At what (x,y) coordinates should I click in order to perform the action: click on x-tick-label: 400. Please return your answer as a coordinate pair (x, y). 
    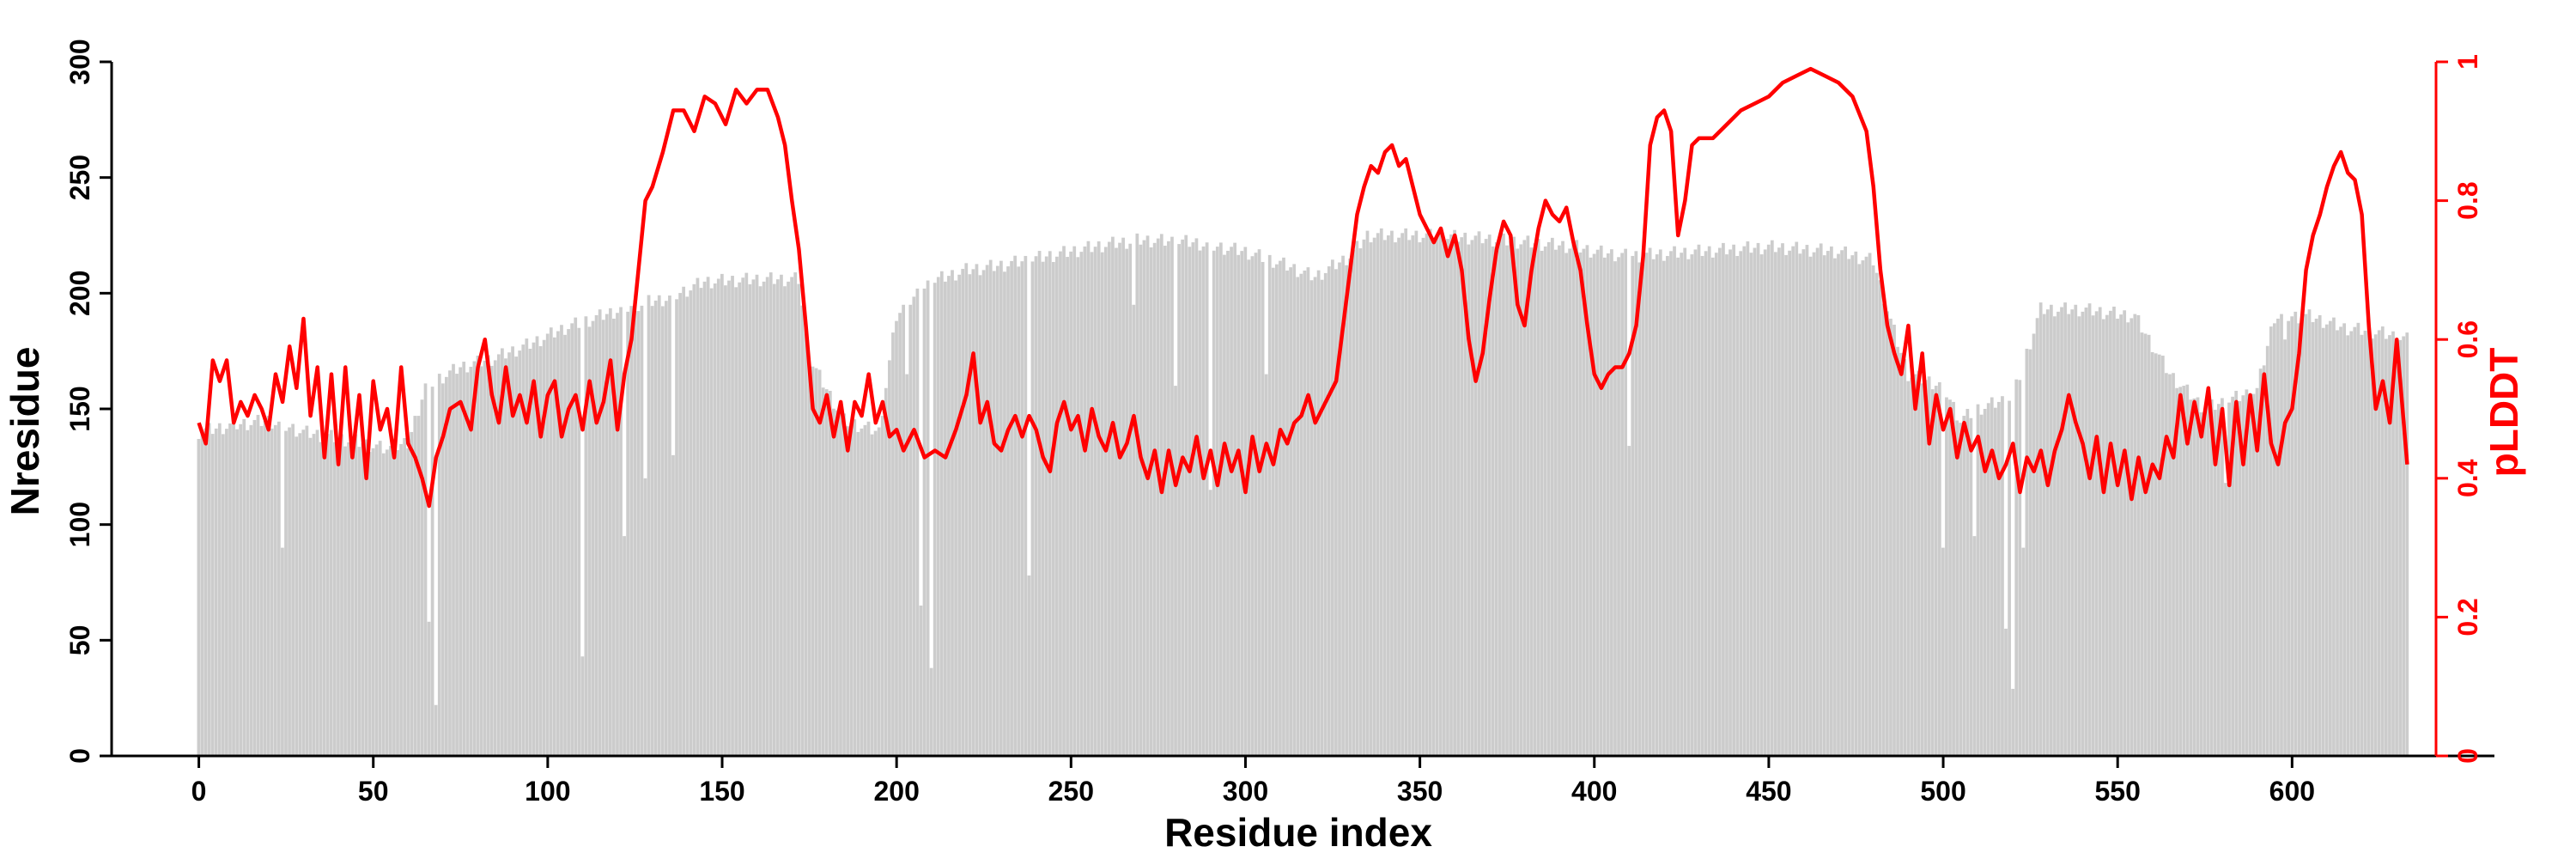
    Looking at the image, I should click on (1594, 791).